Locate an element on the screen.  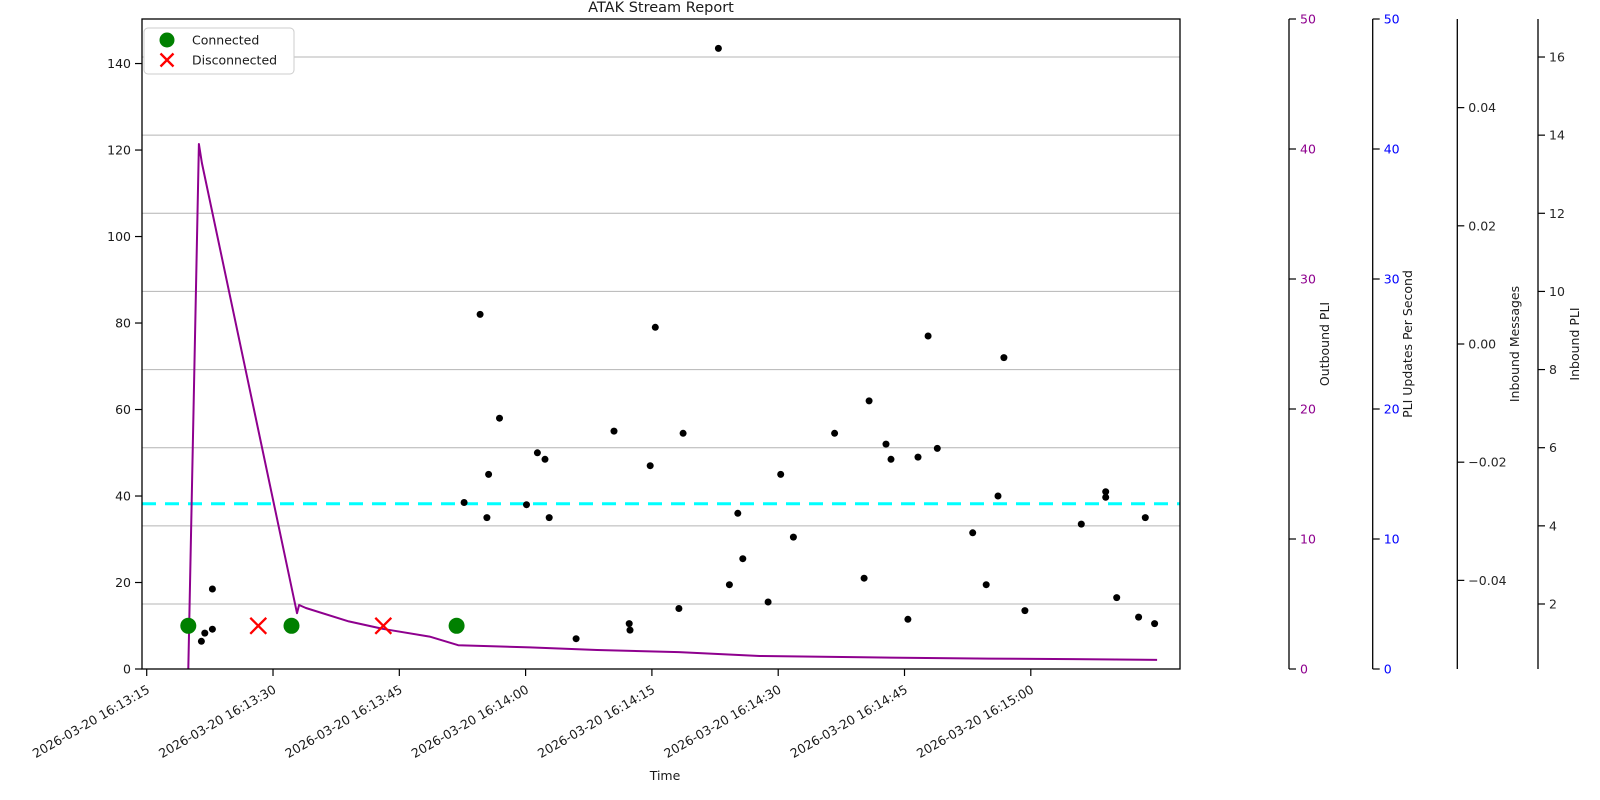
right-axis-tick-label: −0.04 is located at coordinates (1487, 580).